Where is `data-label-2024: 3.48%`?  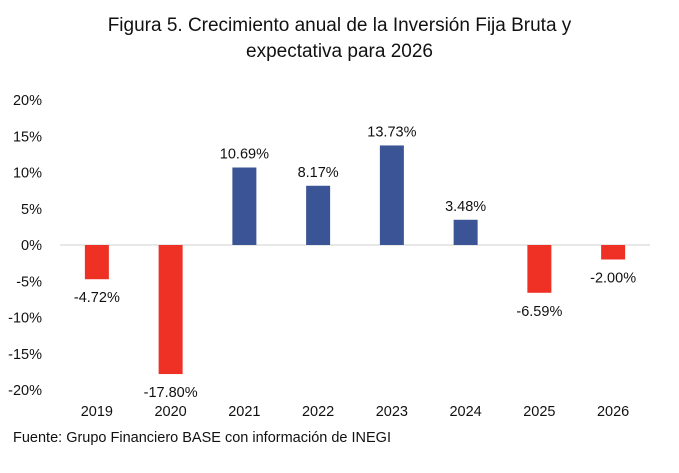
data-label-2024: 3.48% is located at coordinates (465, 207).